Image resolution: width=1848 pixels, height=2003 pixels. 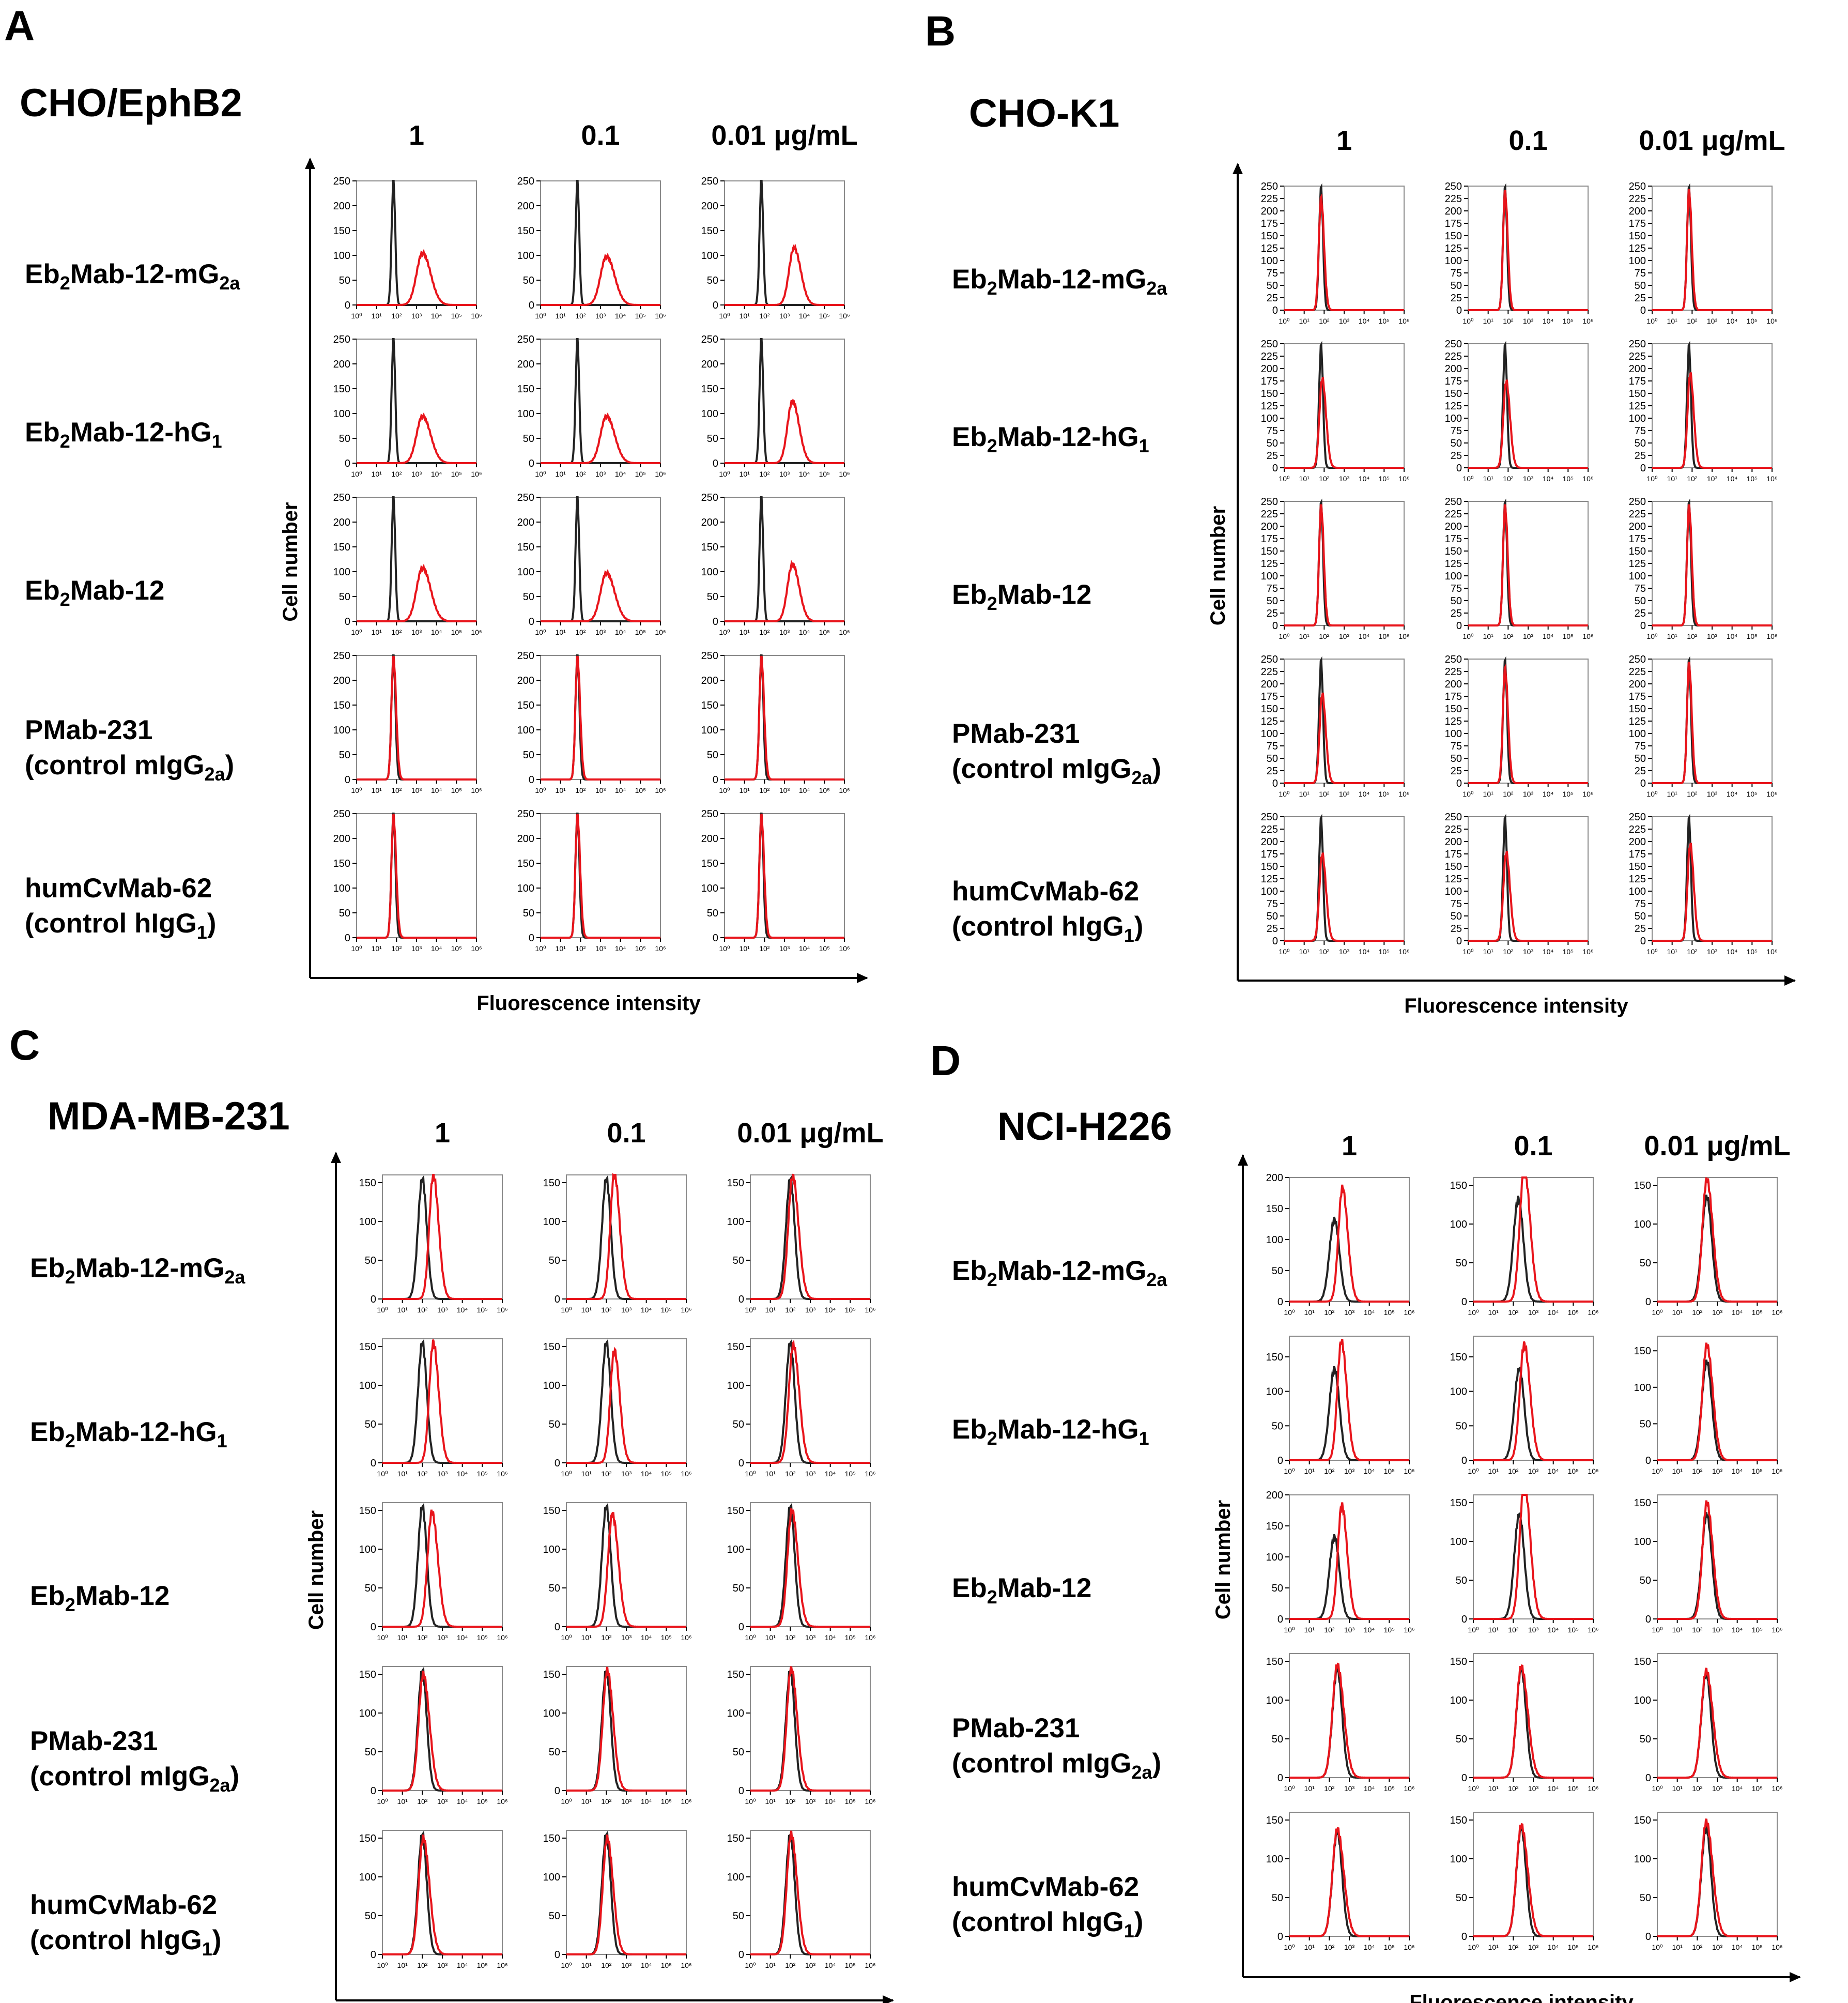 What do you see at coordinates (1218, 565) in the screenshot?
I see `y-axis-title: Cell number` at bounding box center [1218, 565].